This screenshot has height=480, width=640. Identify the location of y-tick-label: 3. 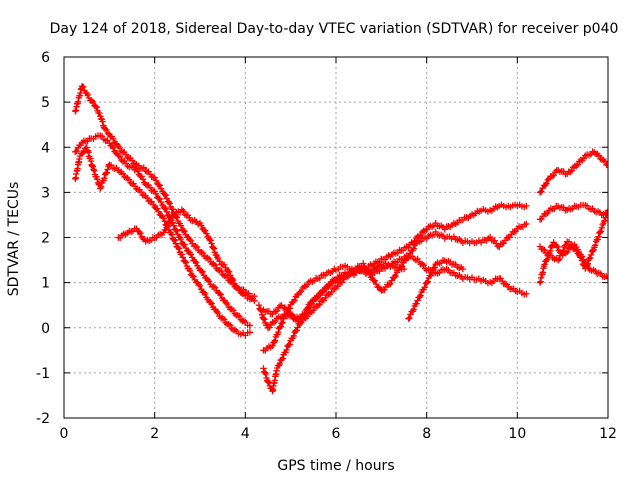
(45, 193).